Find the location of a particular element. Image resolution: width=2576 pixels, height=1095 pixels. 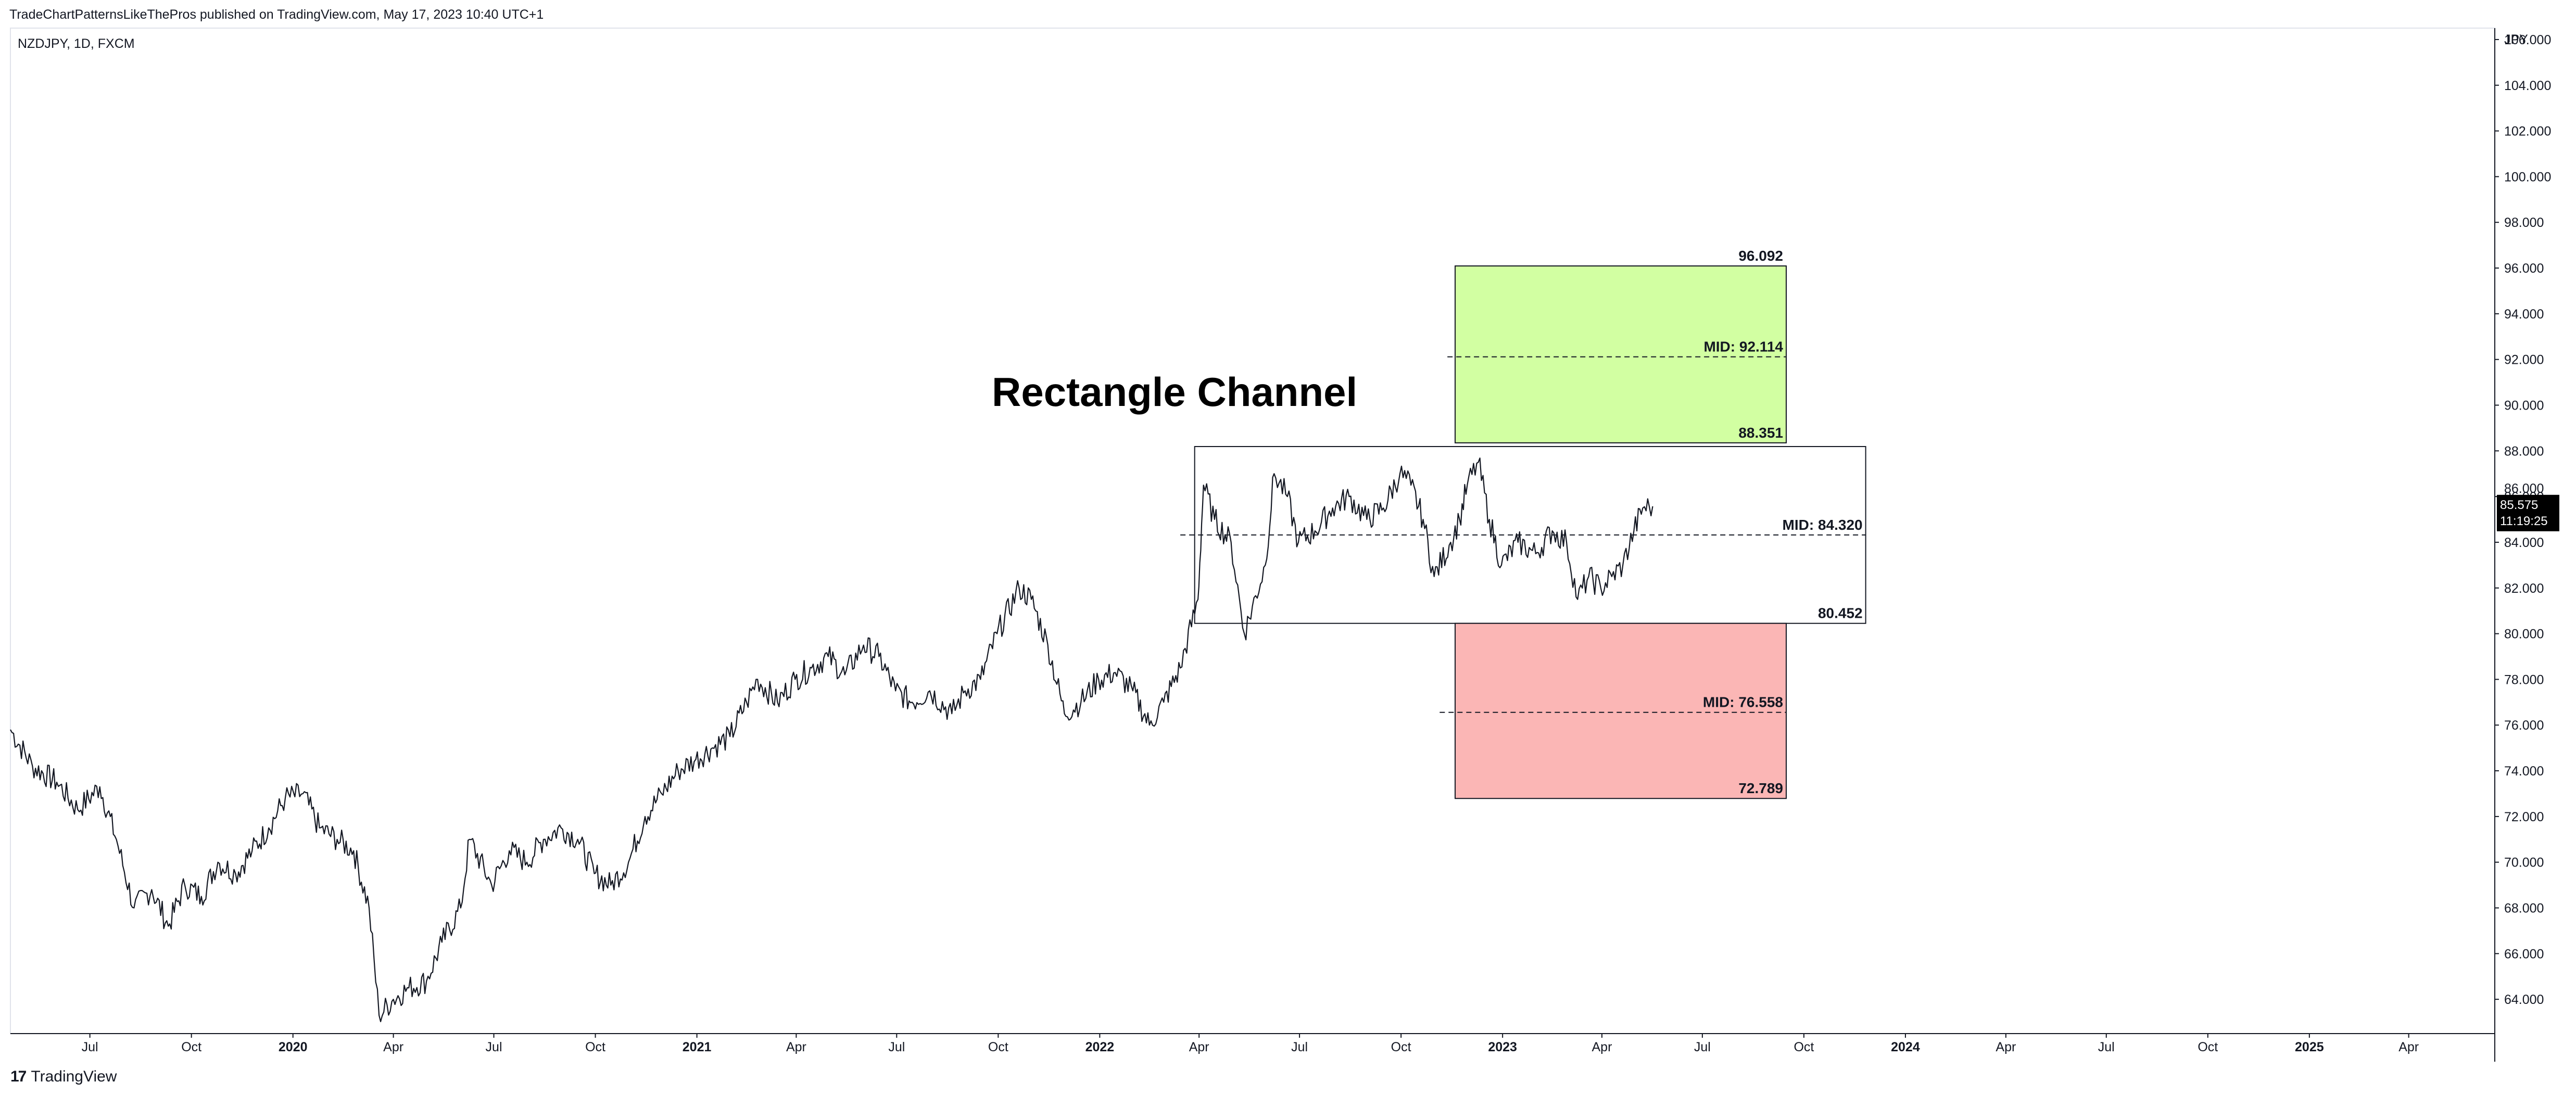

bar-countdown-label: 11:19:25 is located at coordinates (2524, 521).